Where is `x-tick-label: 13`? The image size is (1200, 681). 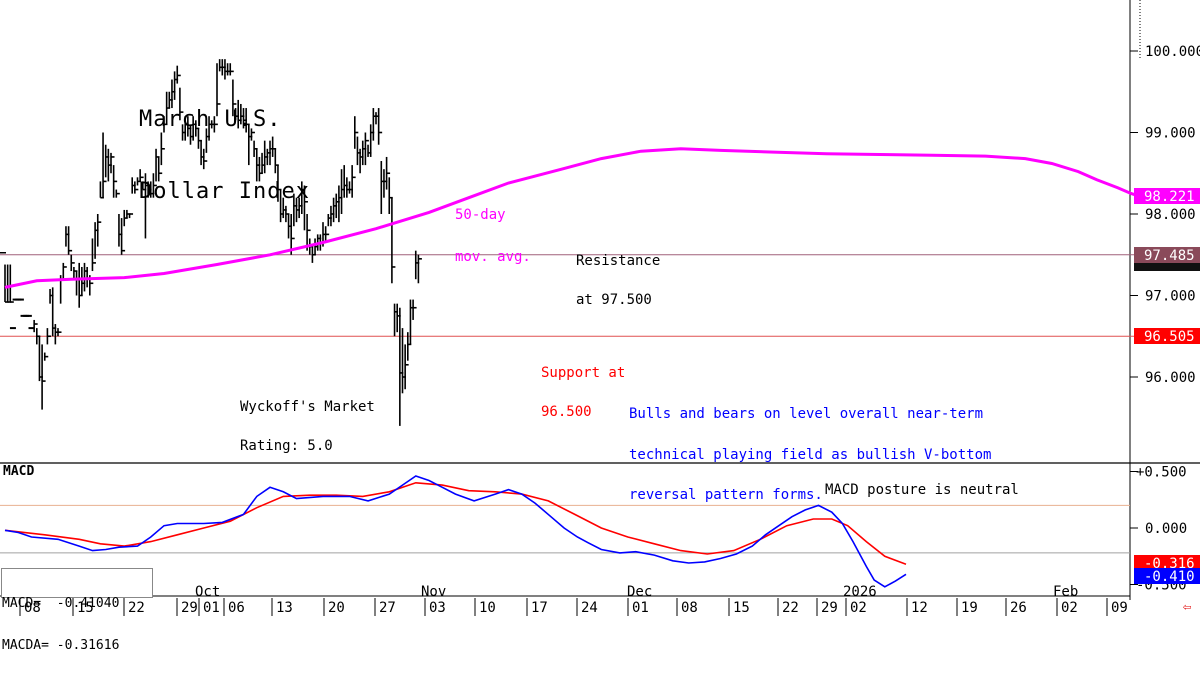
x-tick-label: 13 is located at coordinates (284, 608).